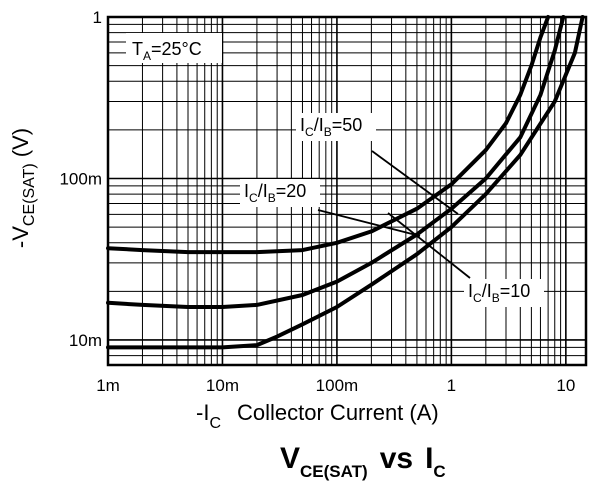 Image resolution: width=601 pixels, height=492 pixels. I want to click on title-main: V, so click(290, 458).